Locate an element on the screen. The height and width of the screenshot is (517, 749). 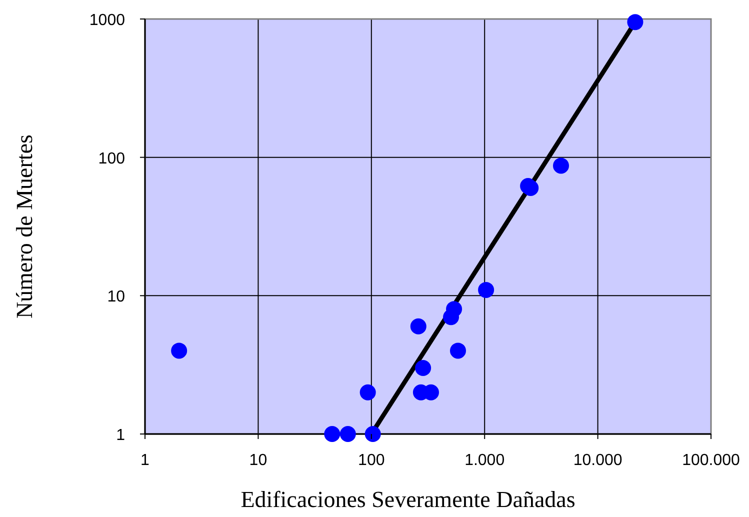
y-tick-label: 100 is located at coordinates (112, 159).